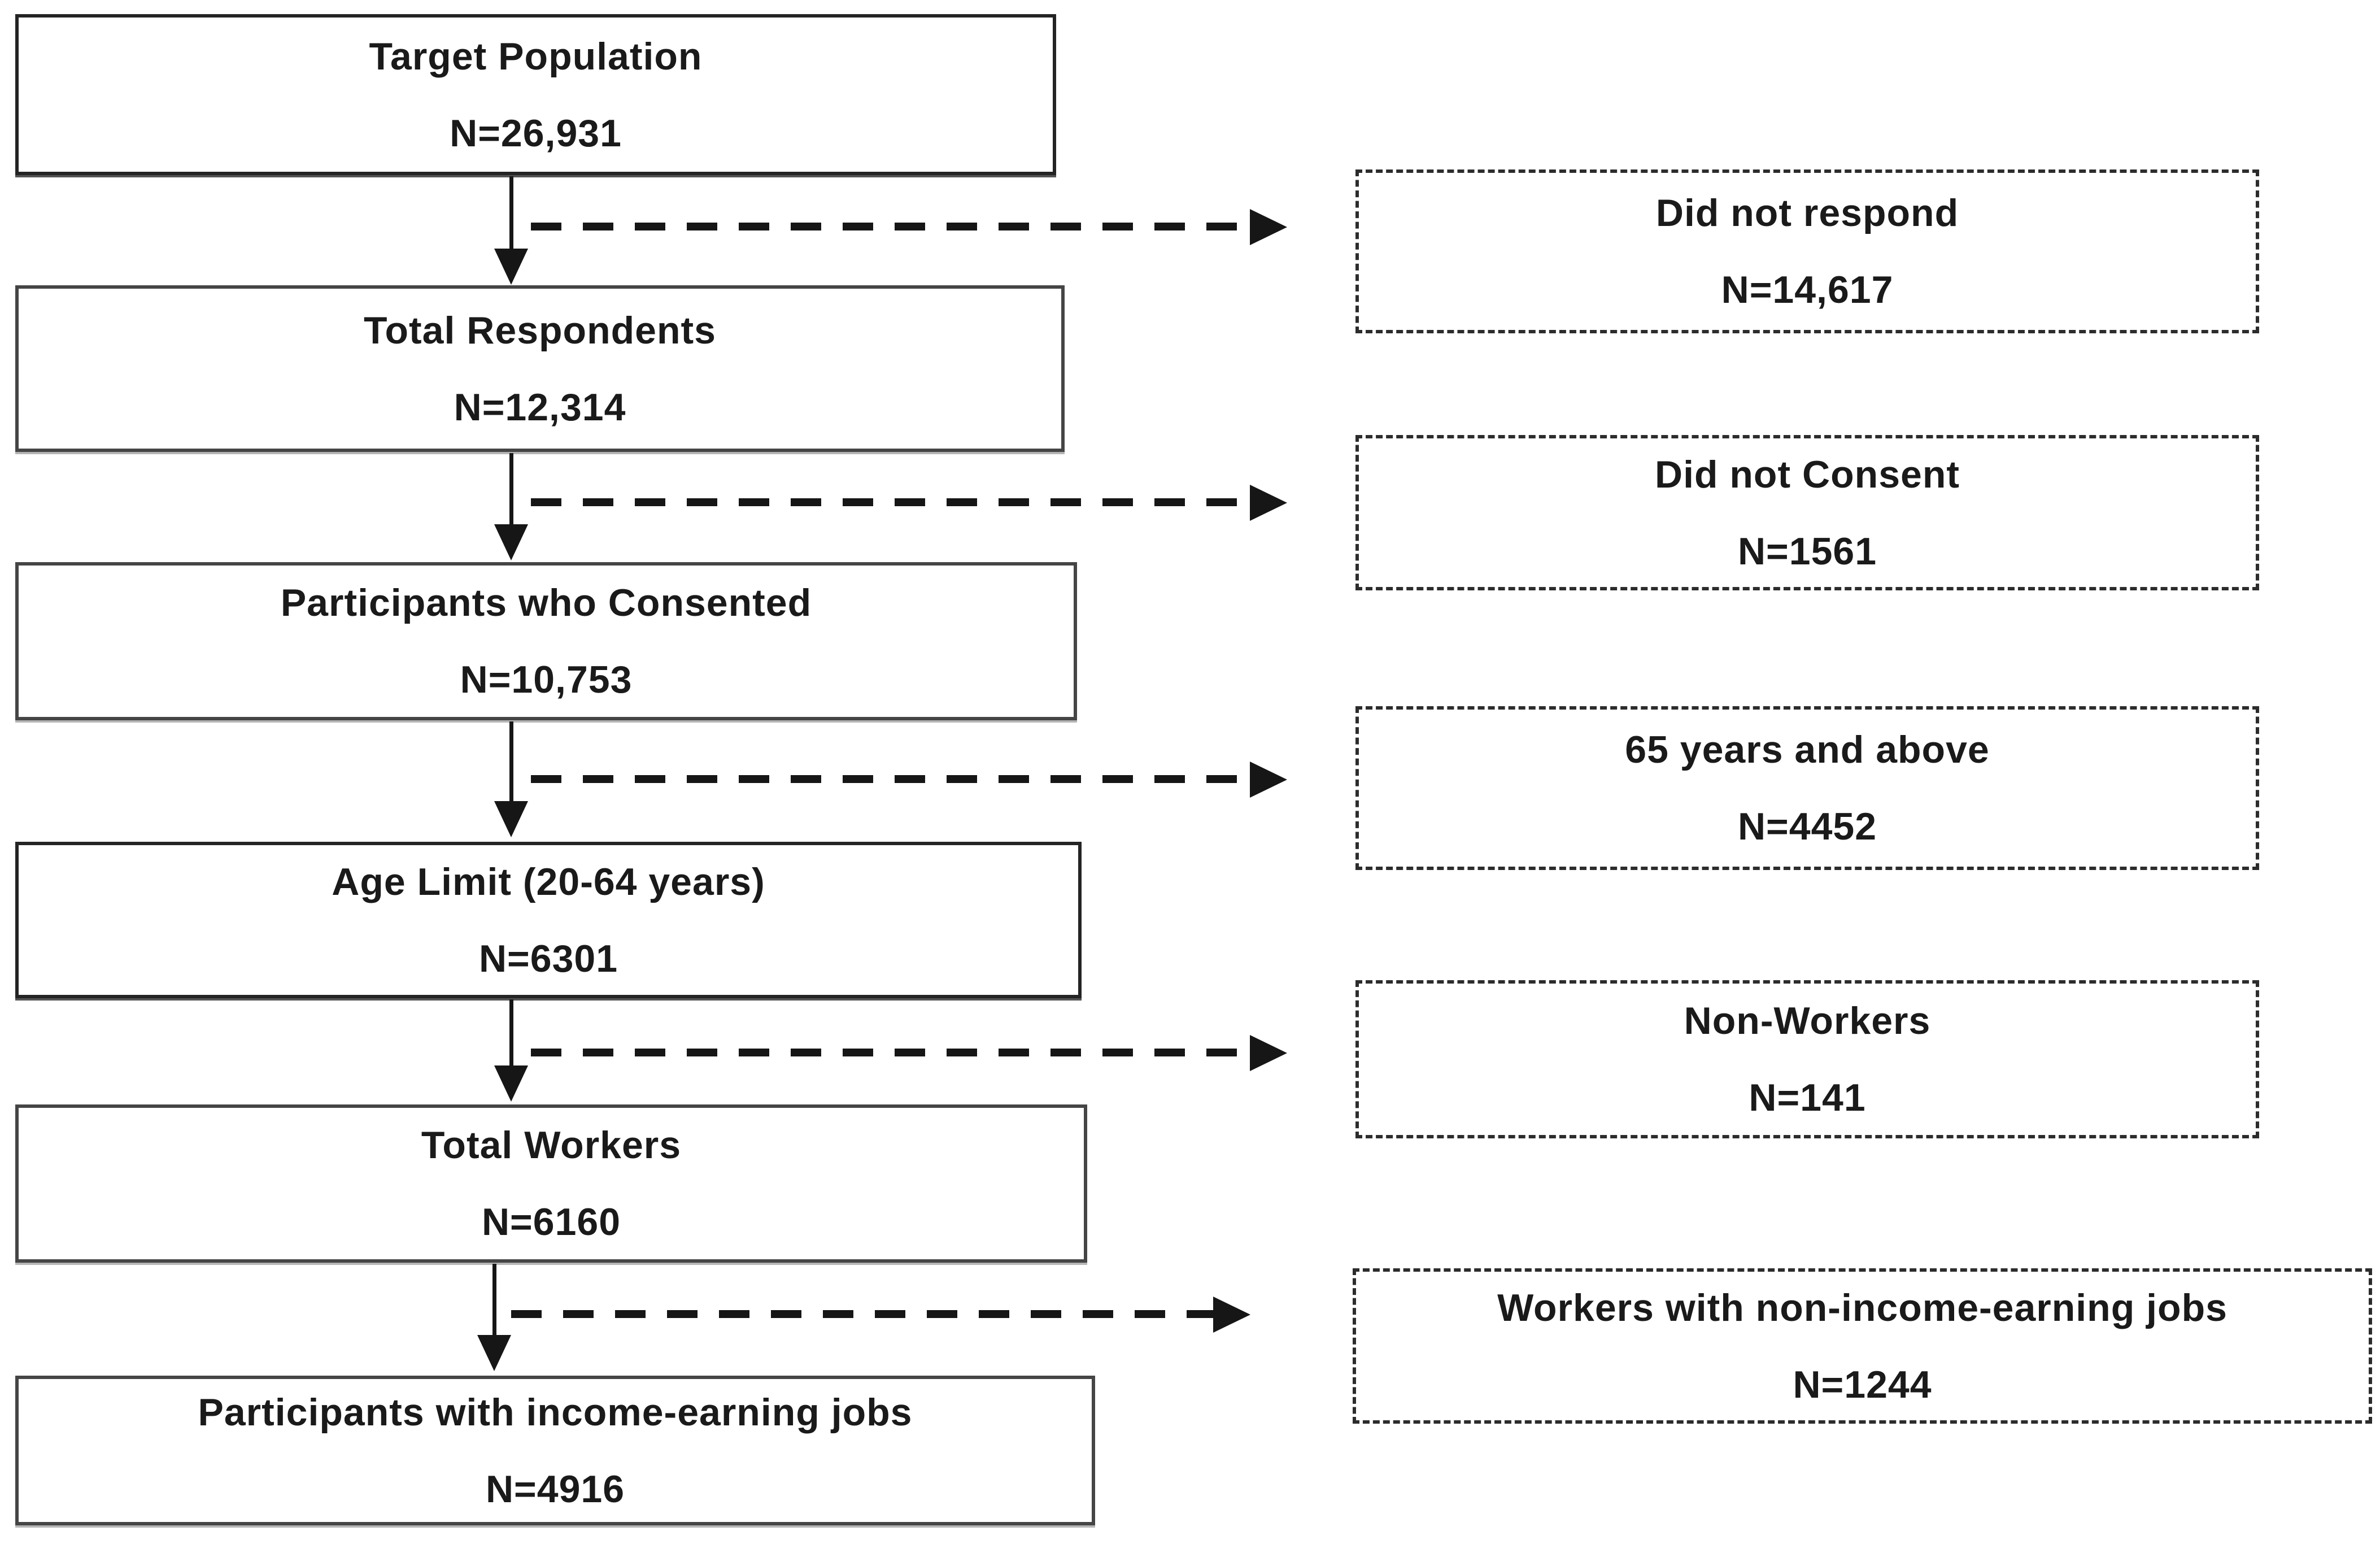 The height and width of the screenshot is (1544, 2380). Describe the element at coordinates (536, 56) in the screenshot. I see `box-label: Target Population` at that location.